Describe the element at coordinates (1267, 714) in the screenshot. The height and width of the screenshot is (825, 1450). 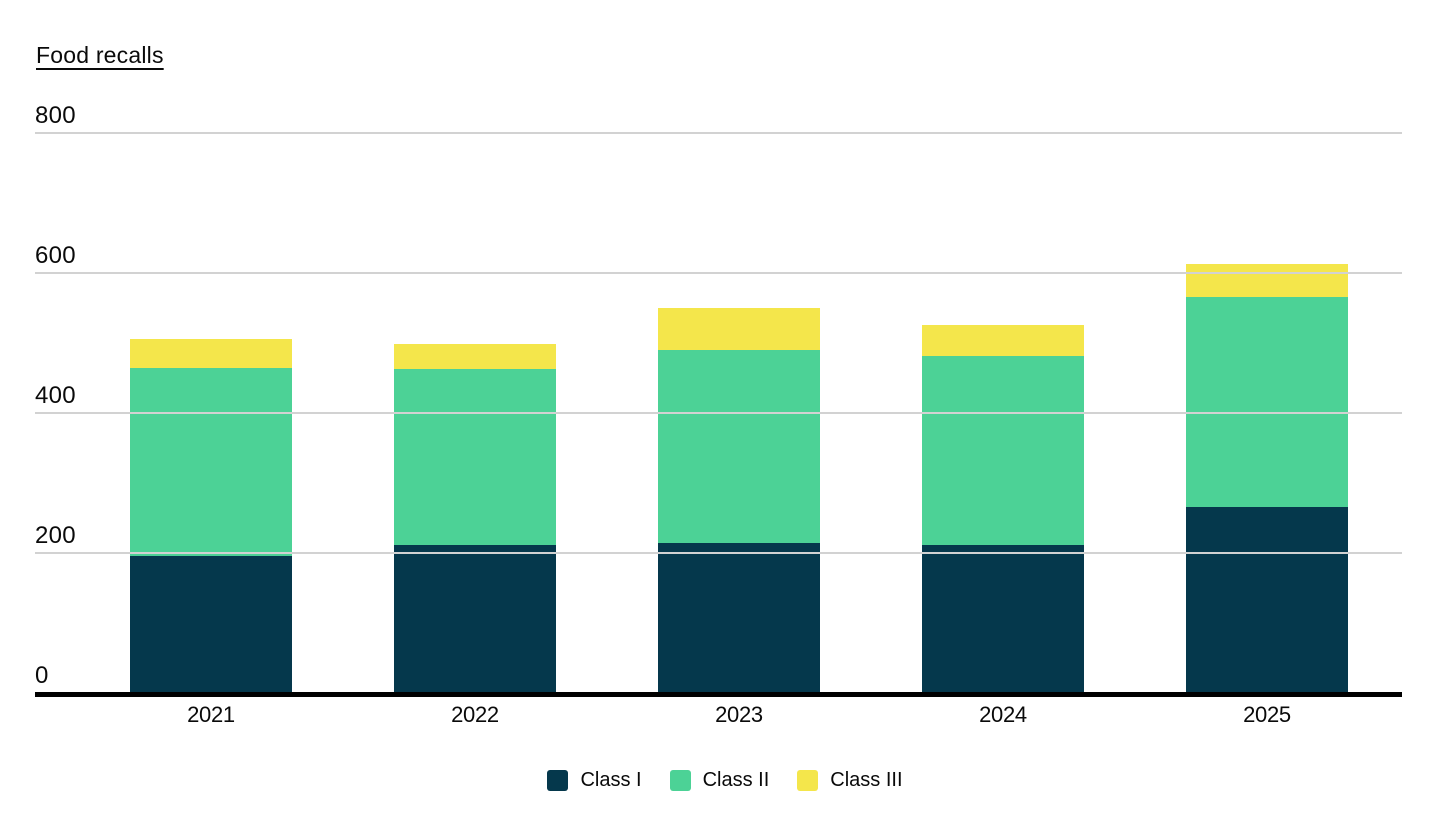
I see `x-axis-tick-label-2025: 2025` at that location.